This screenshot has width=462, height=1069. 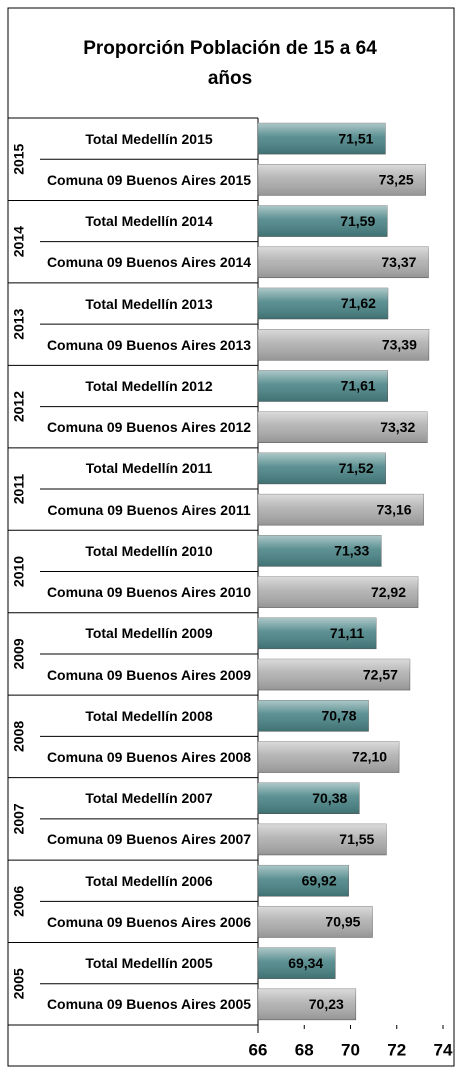 I want to click on value-label: 73,39, so click(x=399, y=344).